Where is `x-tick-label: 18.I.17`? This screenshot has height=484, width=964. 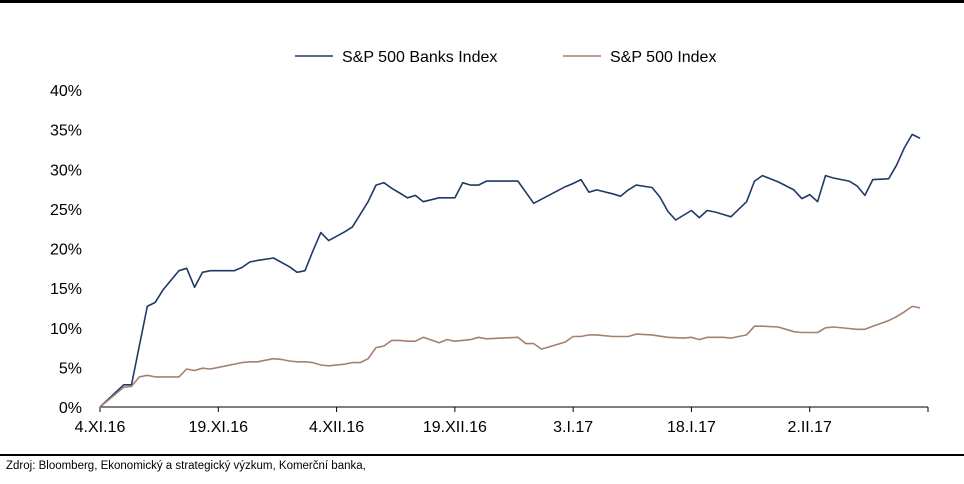
x-tick-label: 18.I.17 is located at coordinates (691, 427).